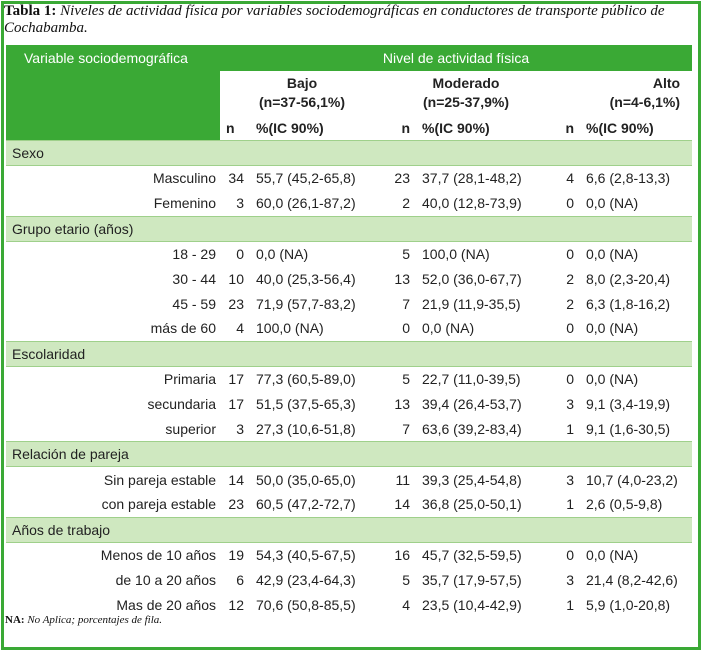 This screenshot has height=650, width=702. Describe the element at coordinates (306, 379) in the screenshot. I see `cell-pct: 77,3 (60,5-89,0)` at that location.